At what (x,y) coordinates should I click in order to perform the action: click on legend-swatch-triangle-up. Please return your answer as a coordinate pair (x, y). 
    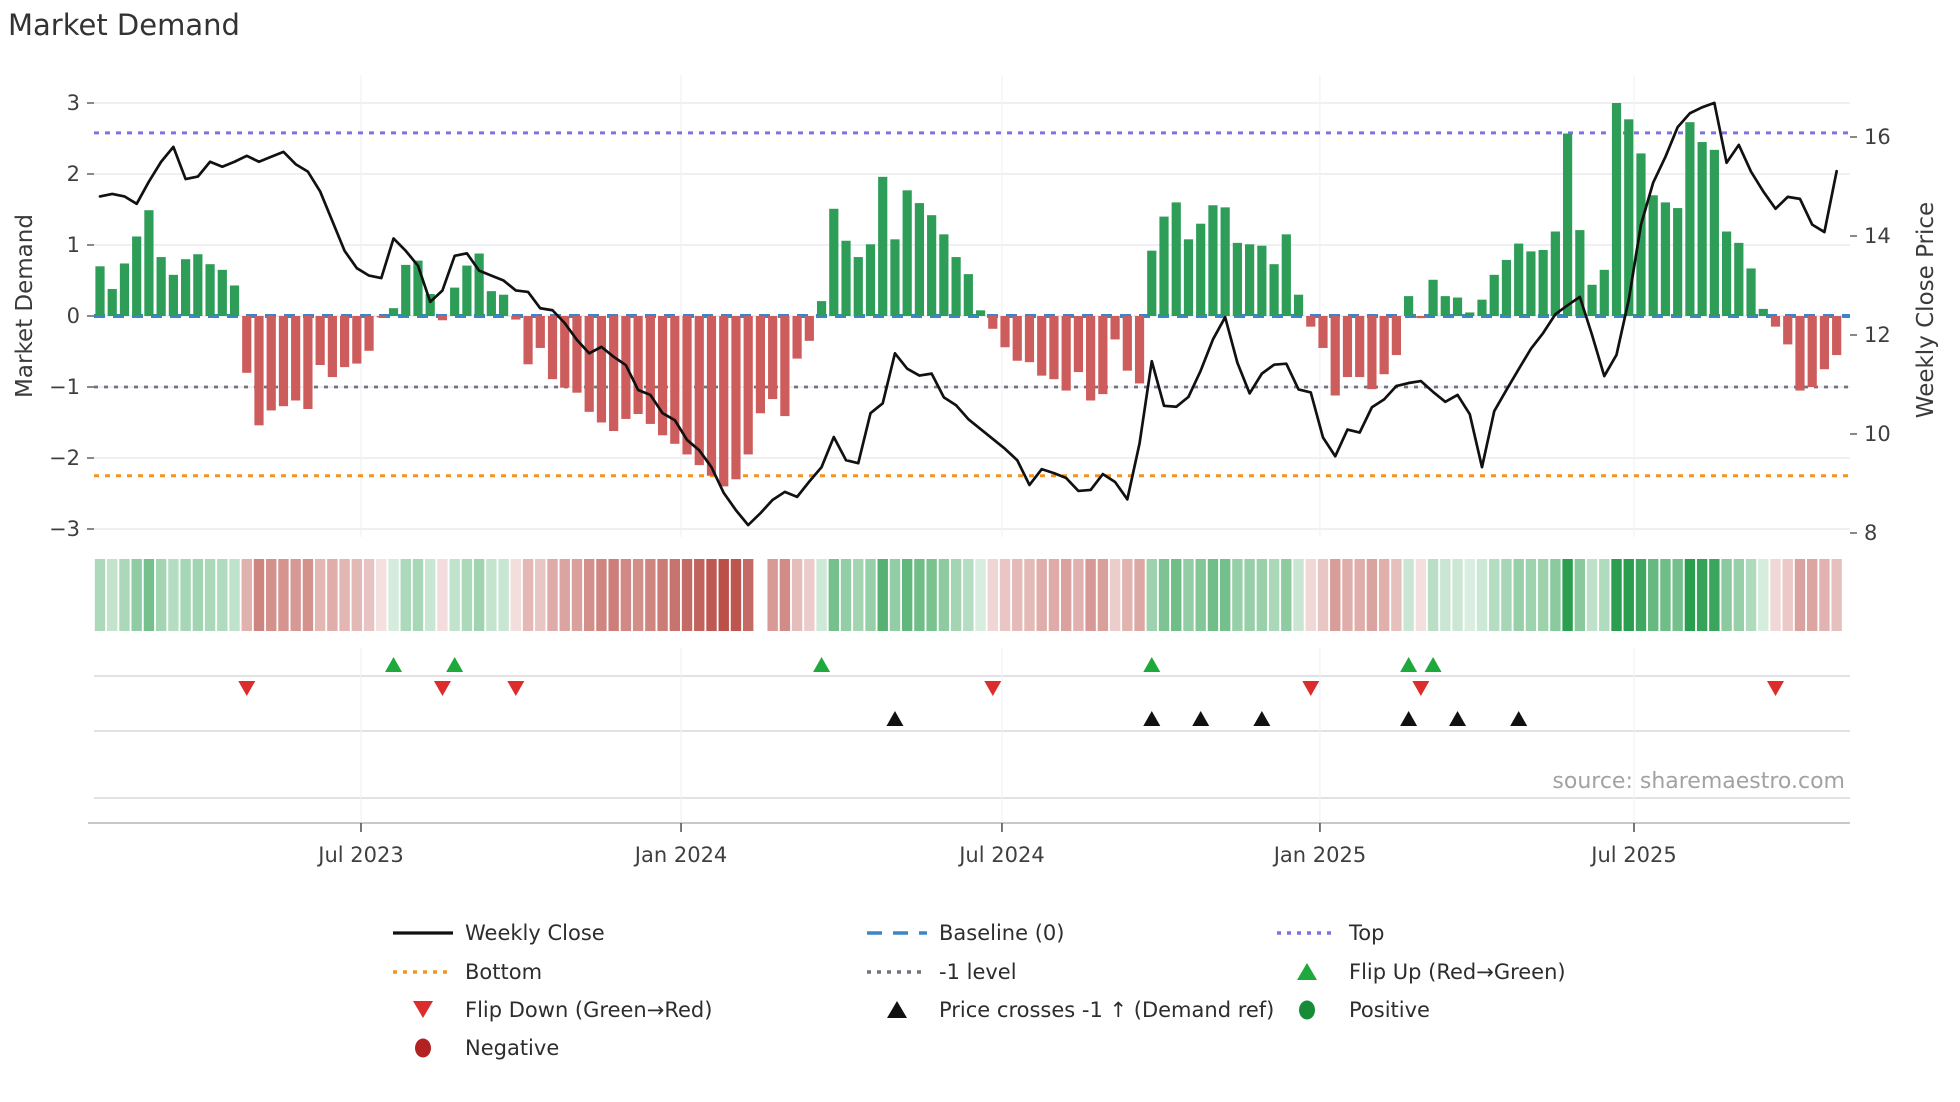
    Looking at the image, I should click on (1307, 971).